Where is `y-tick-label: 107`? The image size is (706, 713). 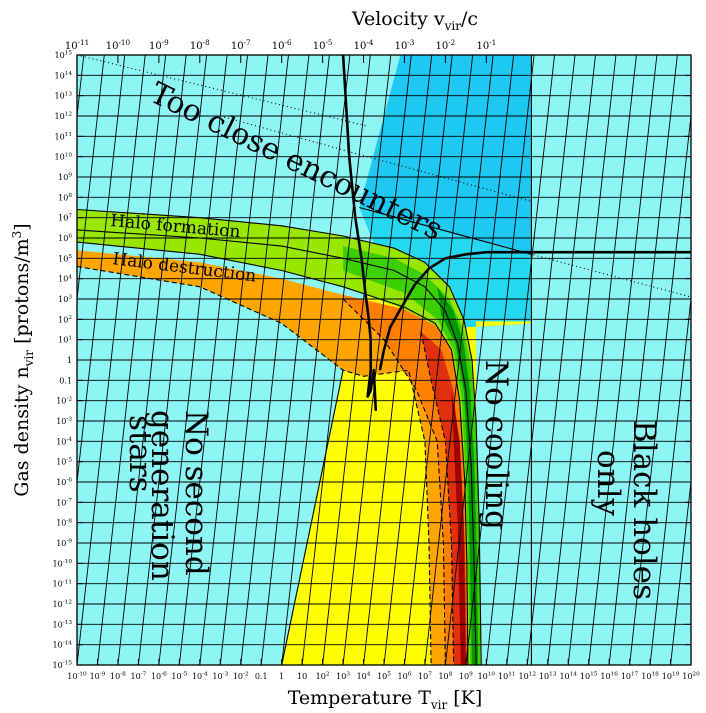 y-tick-label: 107 is located at coordinates (65, 217).